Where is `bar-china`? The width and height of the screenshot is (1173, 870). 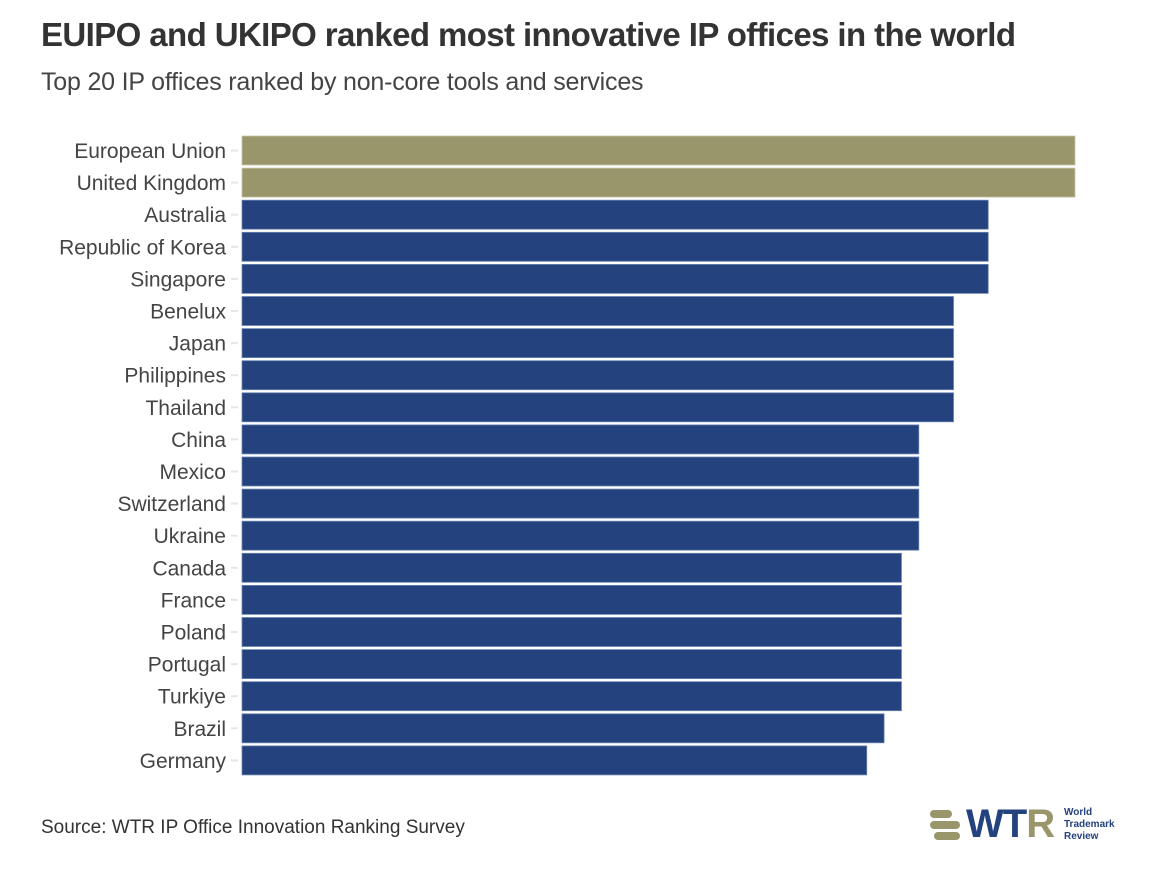
bar-china is located at coordinates (580, 439).